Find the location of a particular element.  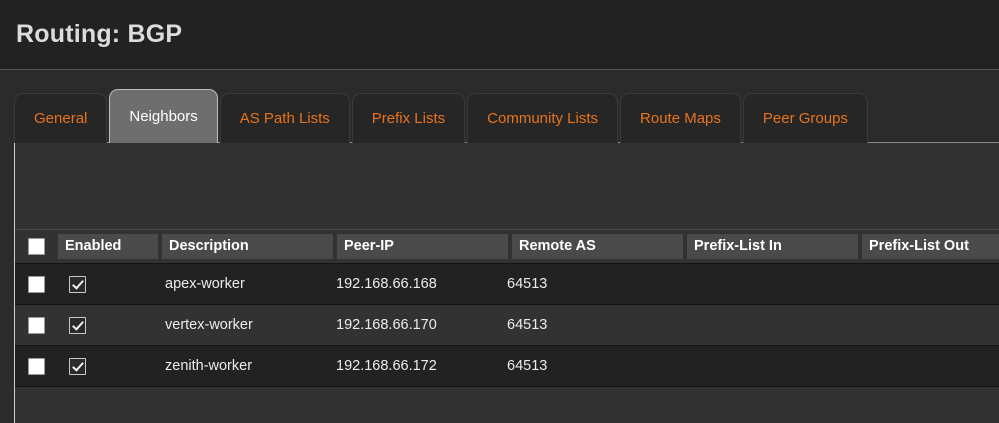

table-row: apex-worker 192.168.66.168 64513 is located at coordinates (507, 283).